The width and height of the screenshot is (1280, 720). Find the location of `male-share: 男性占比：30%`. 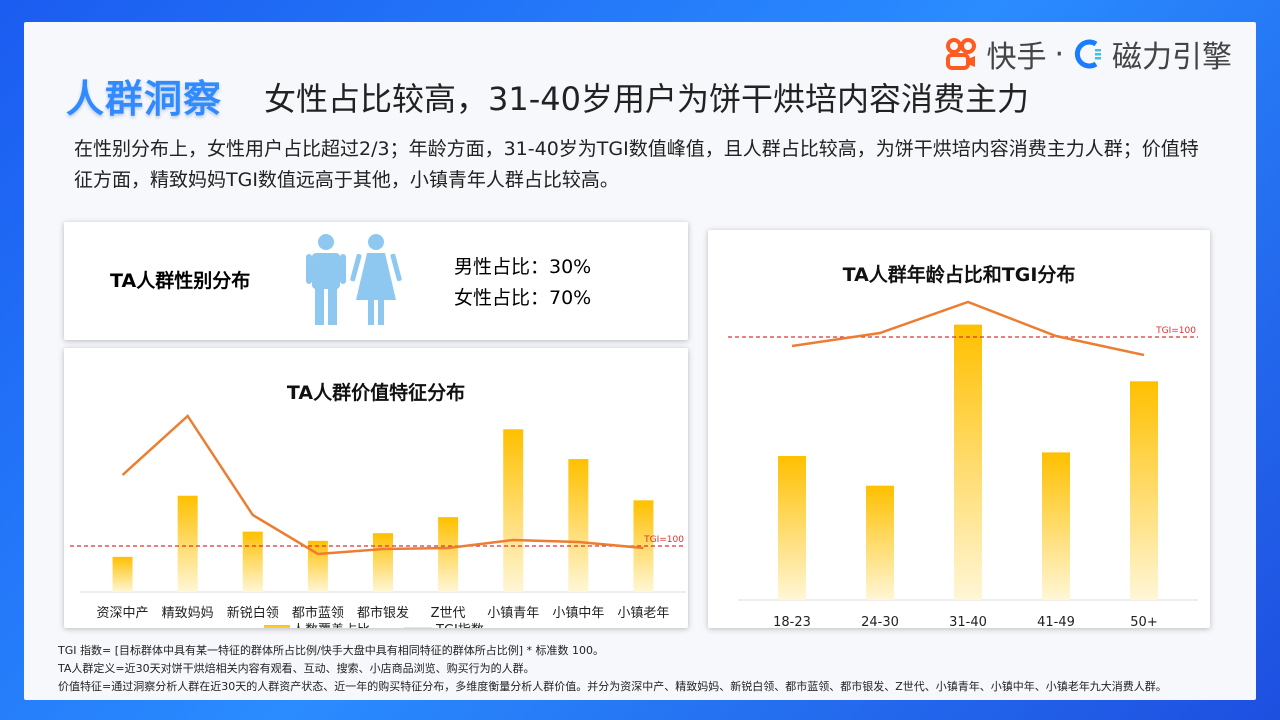

male-share: 男性占比：30% is located at coordinates (523, 267).